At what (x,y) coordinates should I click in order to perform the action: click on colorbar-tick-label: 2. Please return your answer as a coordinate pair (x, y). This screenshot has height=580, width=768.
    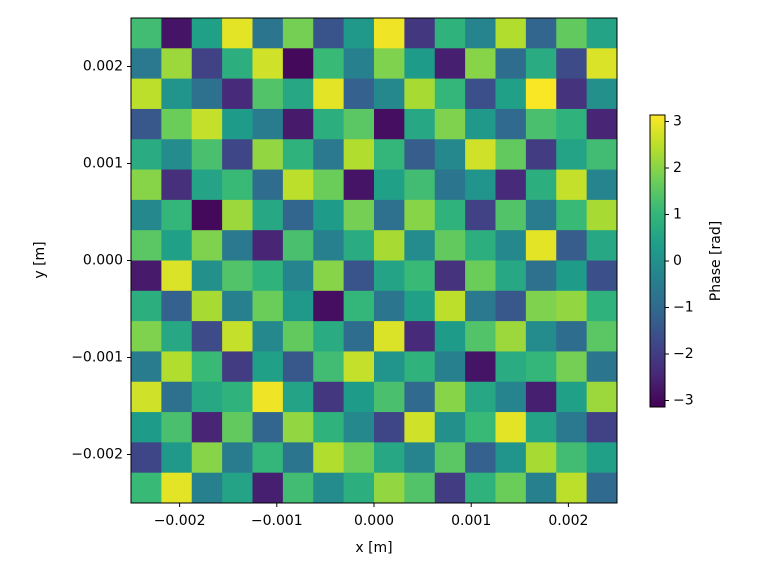
    Looking at the image, I should click on (677, 168).